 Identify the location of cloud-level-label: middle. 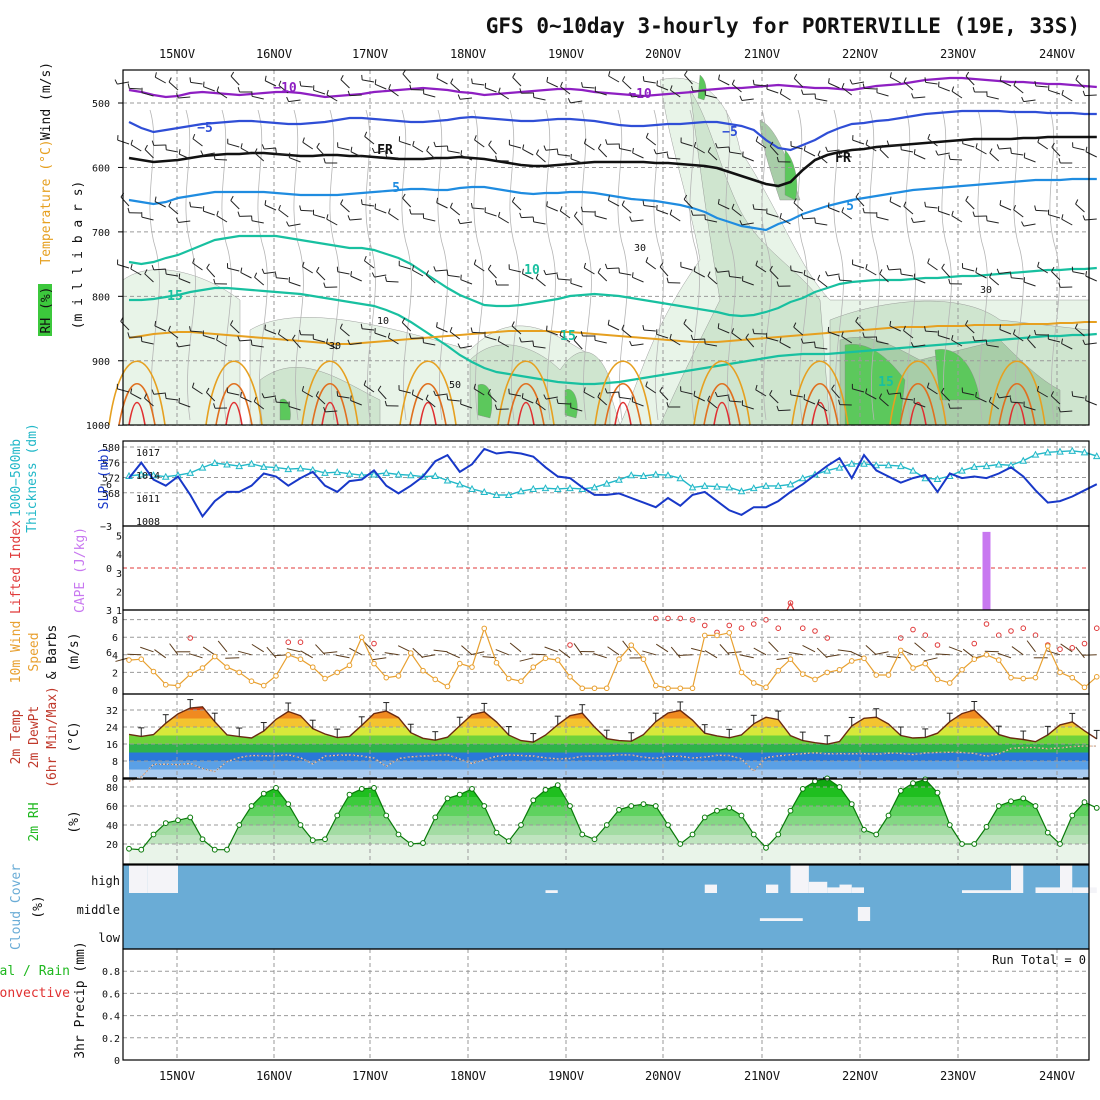
(98, 910).